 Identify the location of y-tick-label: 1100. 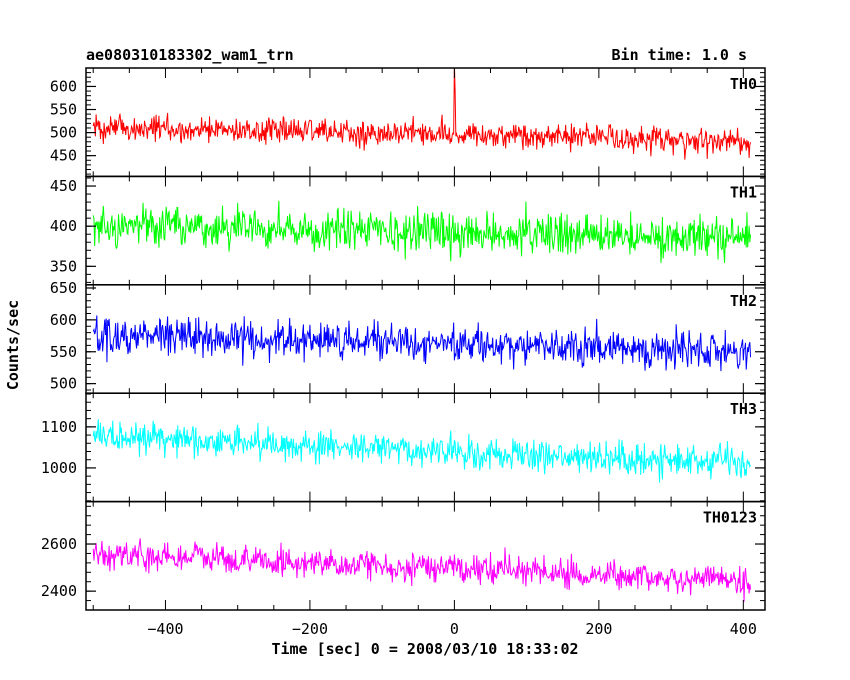
(59, 427).